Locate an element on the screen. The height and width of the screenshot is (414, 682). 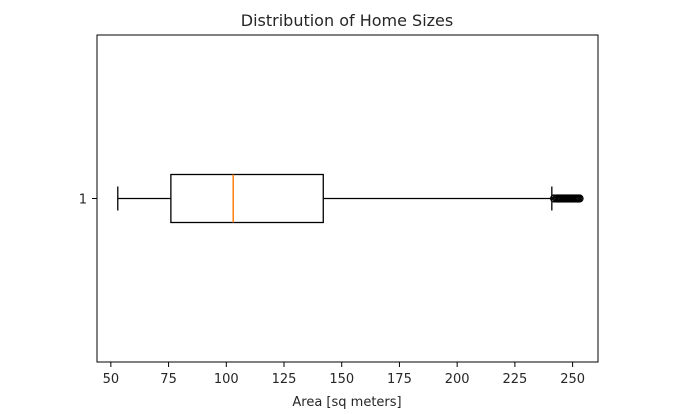
x-tick-label: 175 is located at coordinates (399, 379).